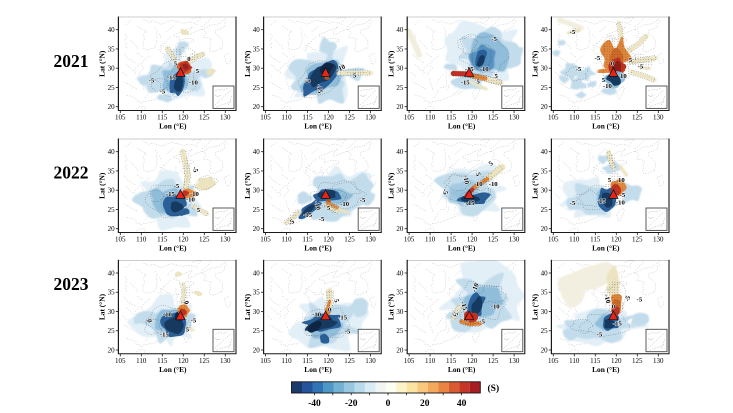 The width and height of the screenshot is (733, 413). I want to click on svg-text: -20, so click(351, 404).